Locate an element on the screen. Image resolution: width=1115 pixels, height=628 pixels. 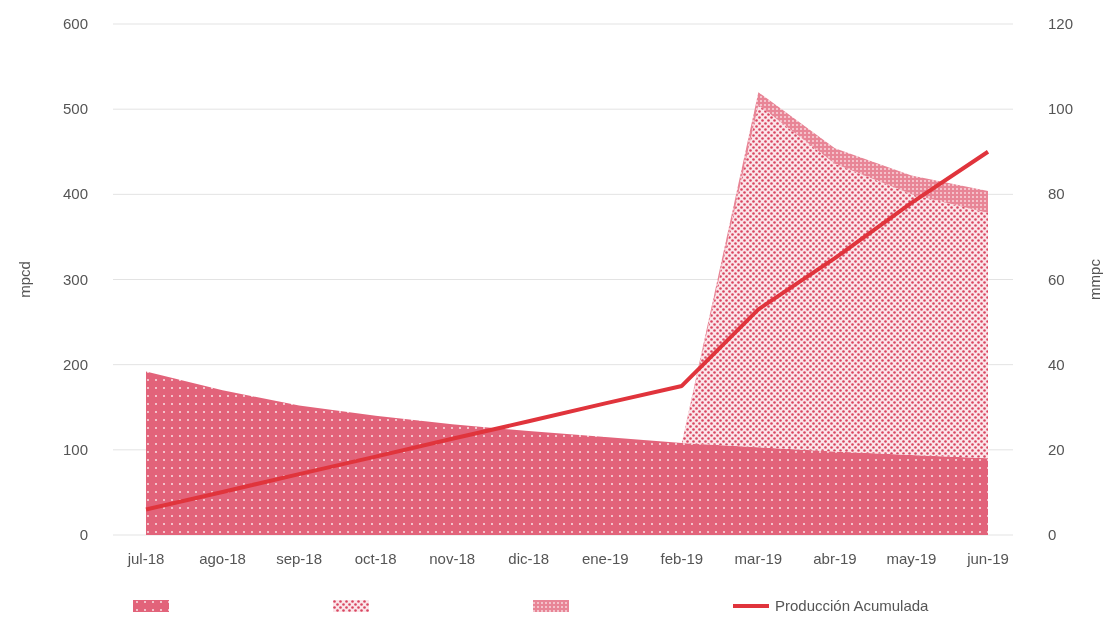
x-tick-label: sep-18 is located at coordinates (299, 558).